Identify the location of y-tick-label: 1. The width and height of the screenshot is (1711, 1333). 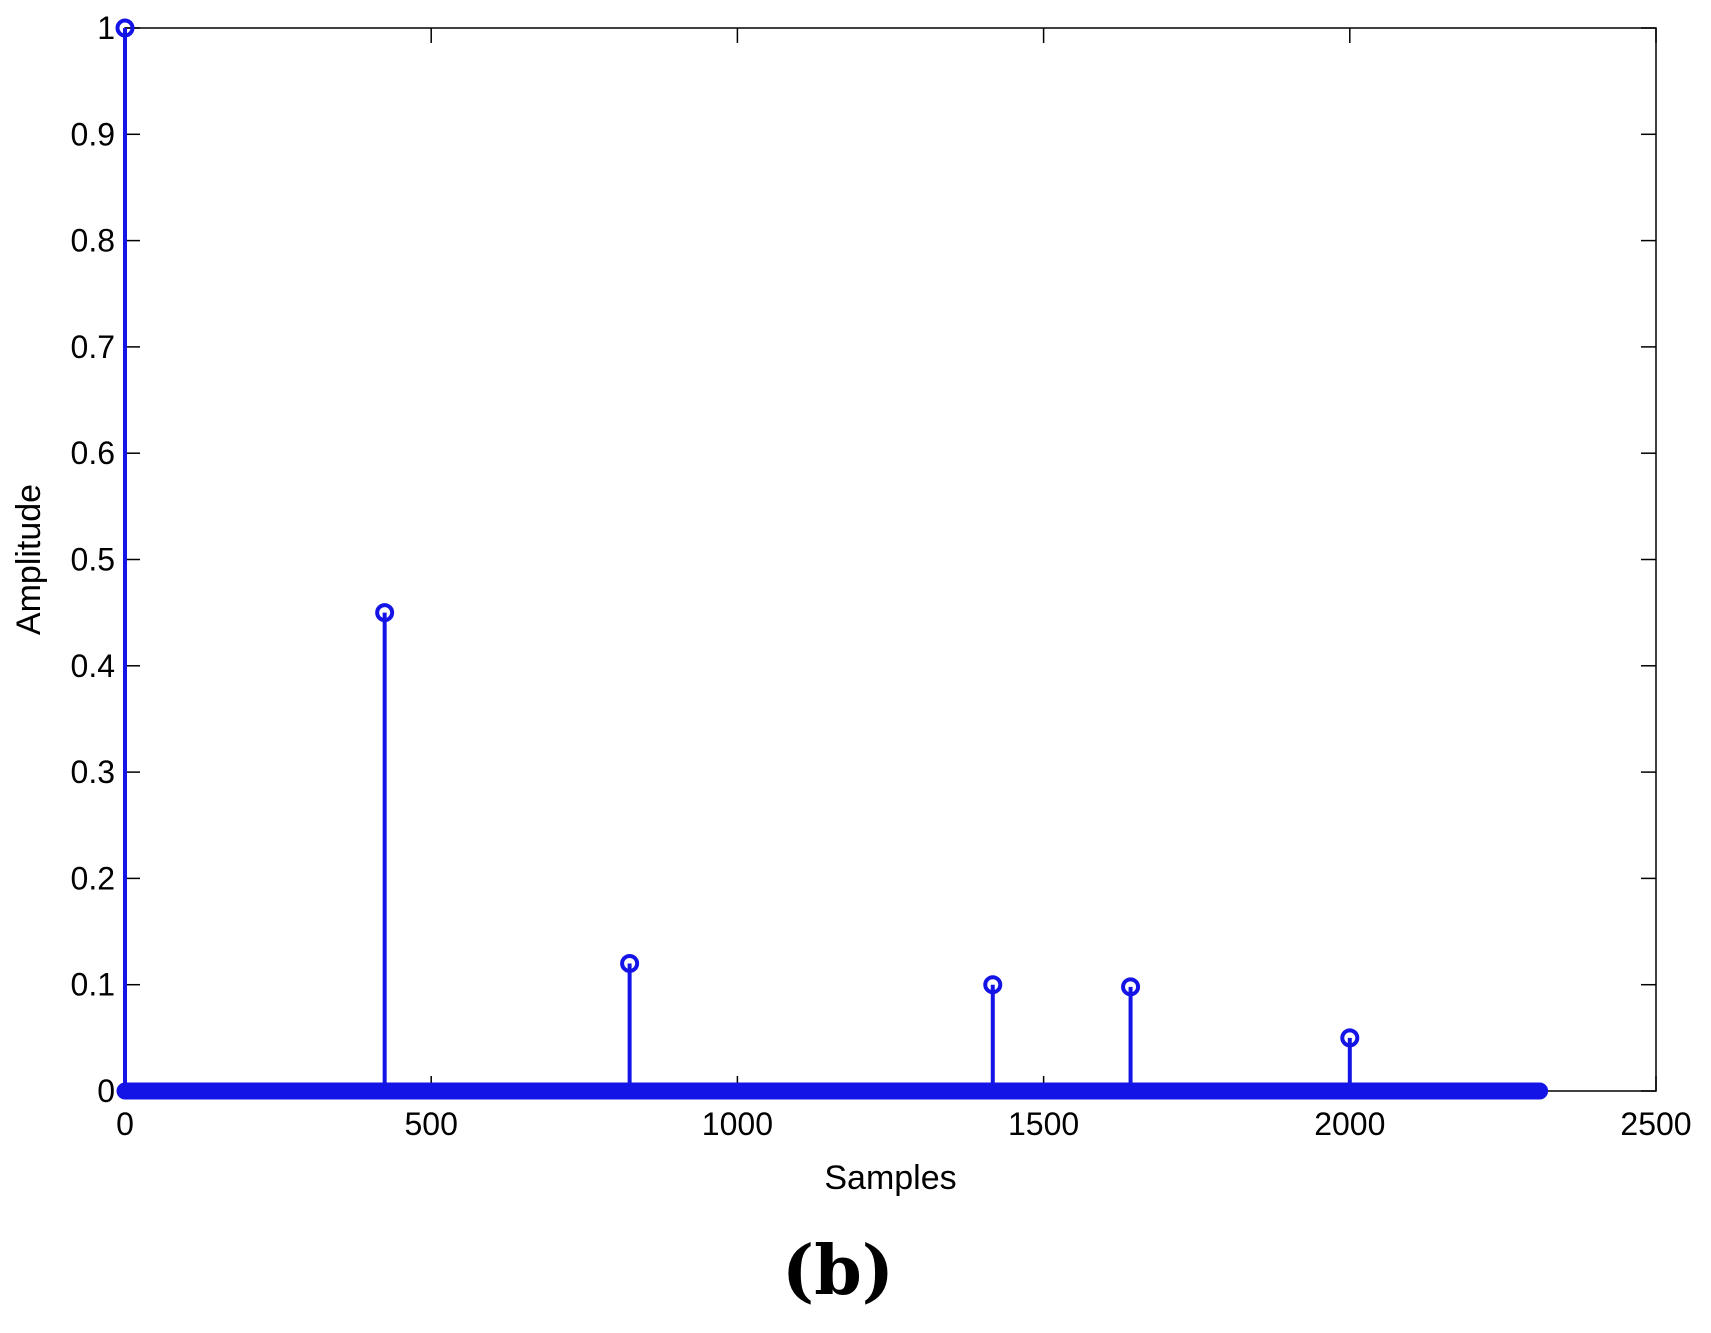
(106, 28).